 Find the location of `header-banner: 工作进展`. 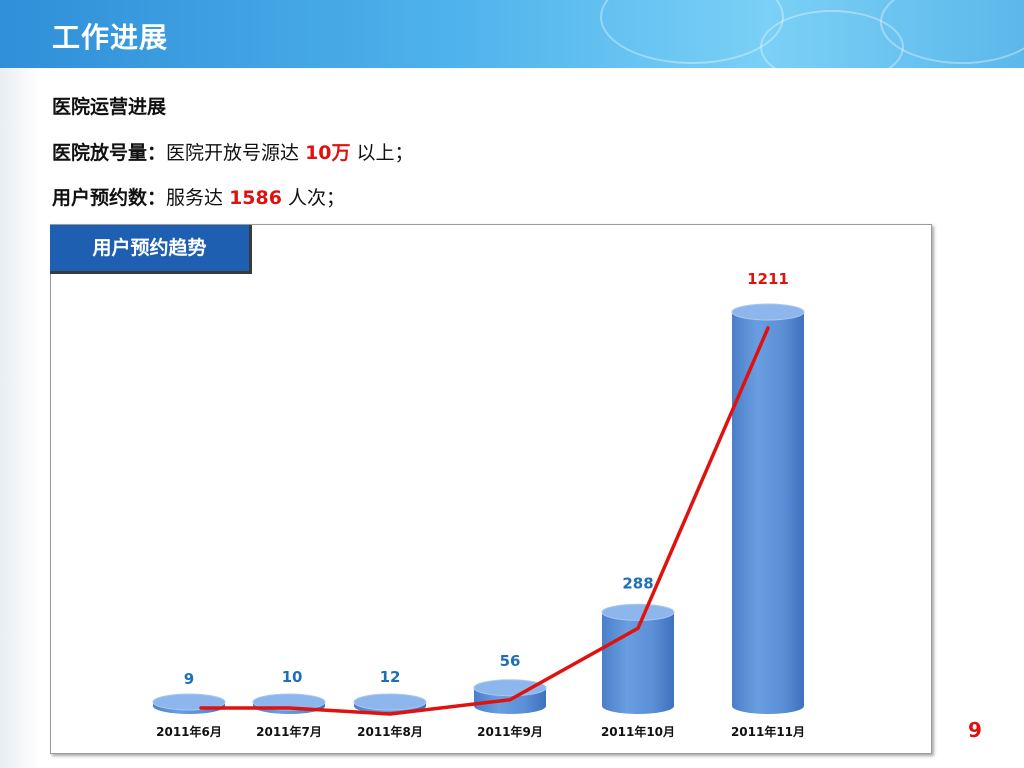

header-banner: 工作进展 is located at coordinates (512, 34).